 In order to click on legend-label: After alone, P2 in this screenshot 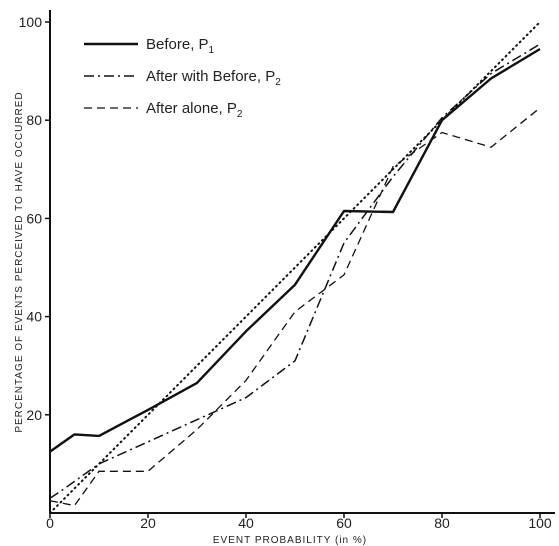, I will do `click(194, 110)`.